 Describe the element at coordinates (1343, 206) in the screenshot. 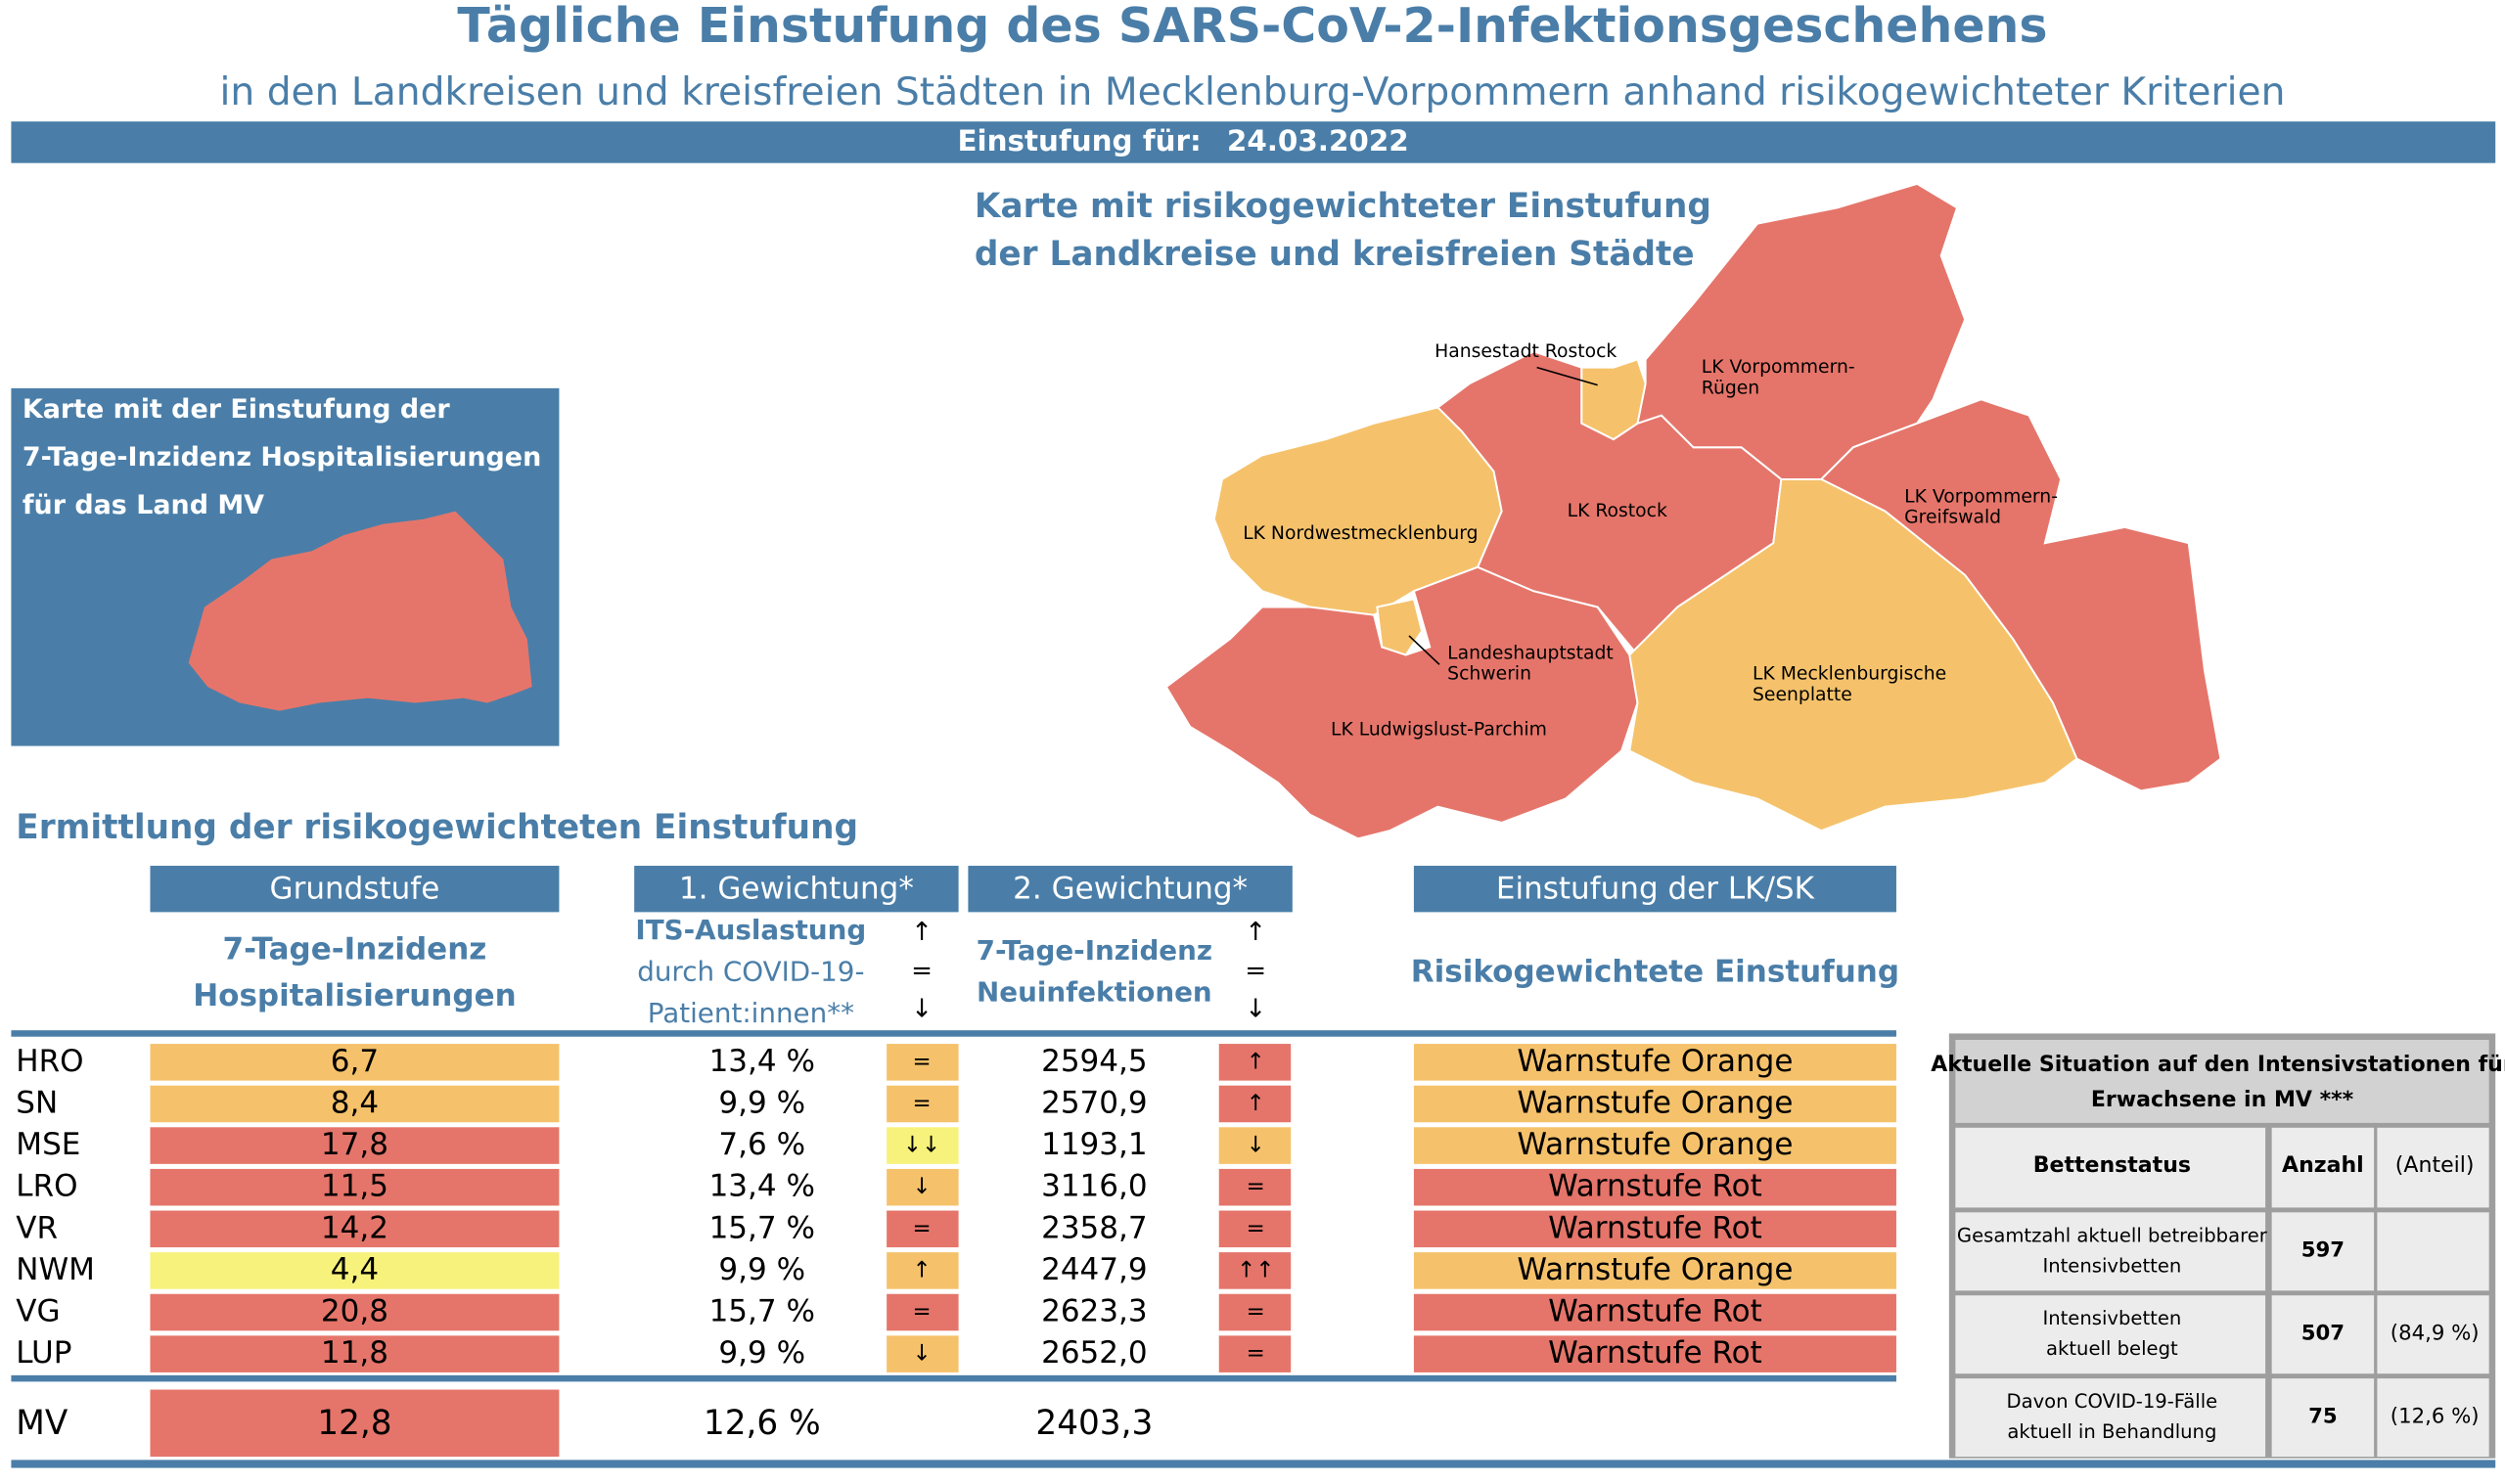

I see `map-title: Karte mit risikogewichteter Einstufung` at that location.